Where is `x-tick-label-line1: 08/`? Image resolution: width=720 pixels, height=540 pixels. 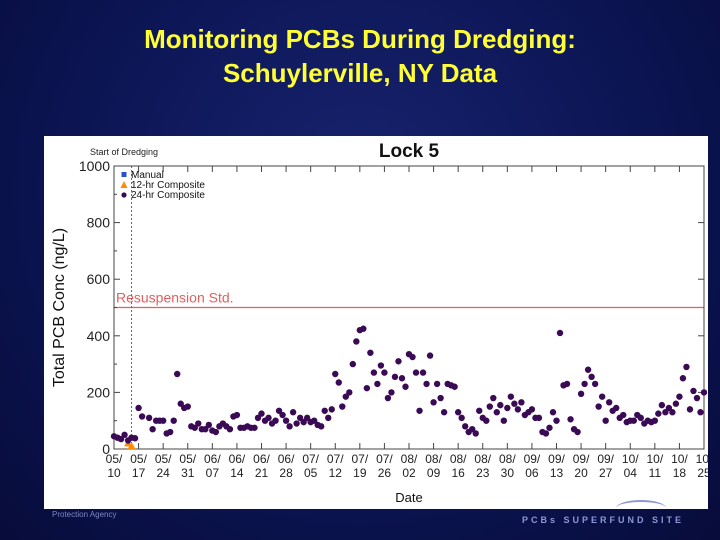
x-tick-label-line1: 08/ is located at coordinates (409, 459).